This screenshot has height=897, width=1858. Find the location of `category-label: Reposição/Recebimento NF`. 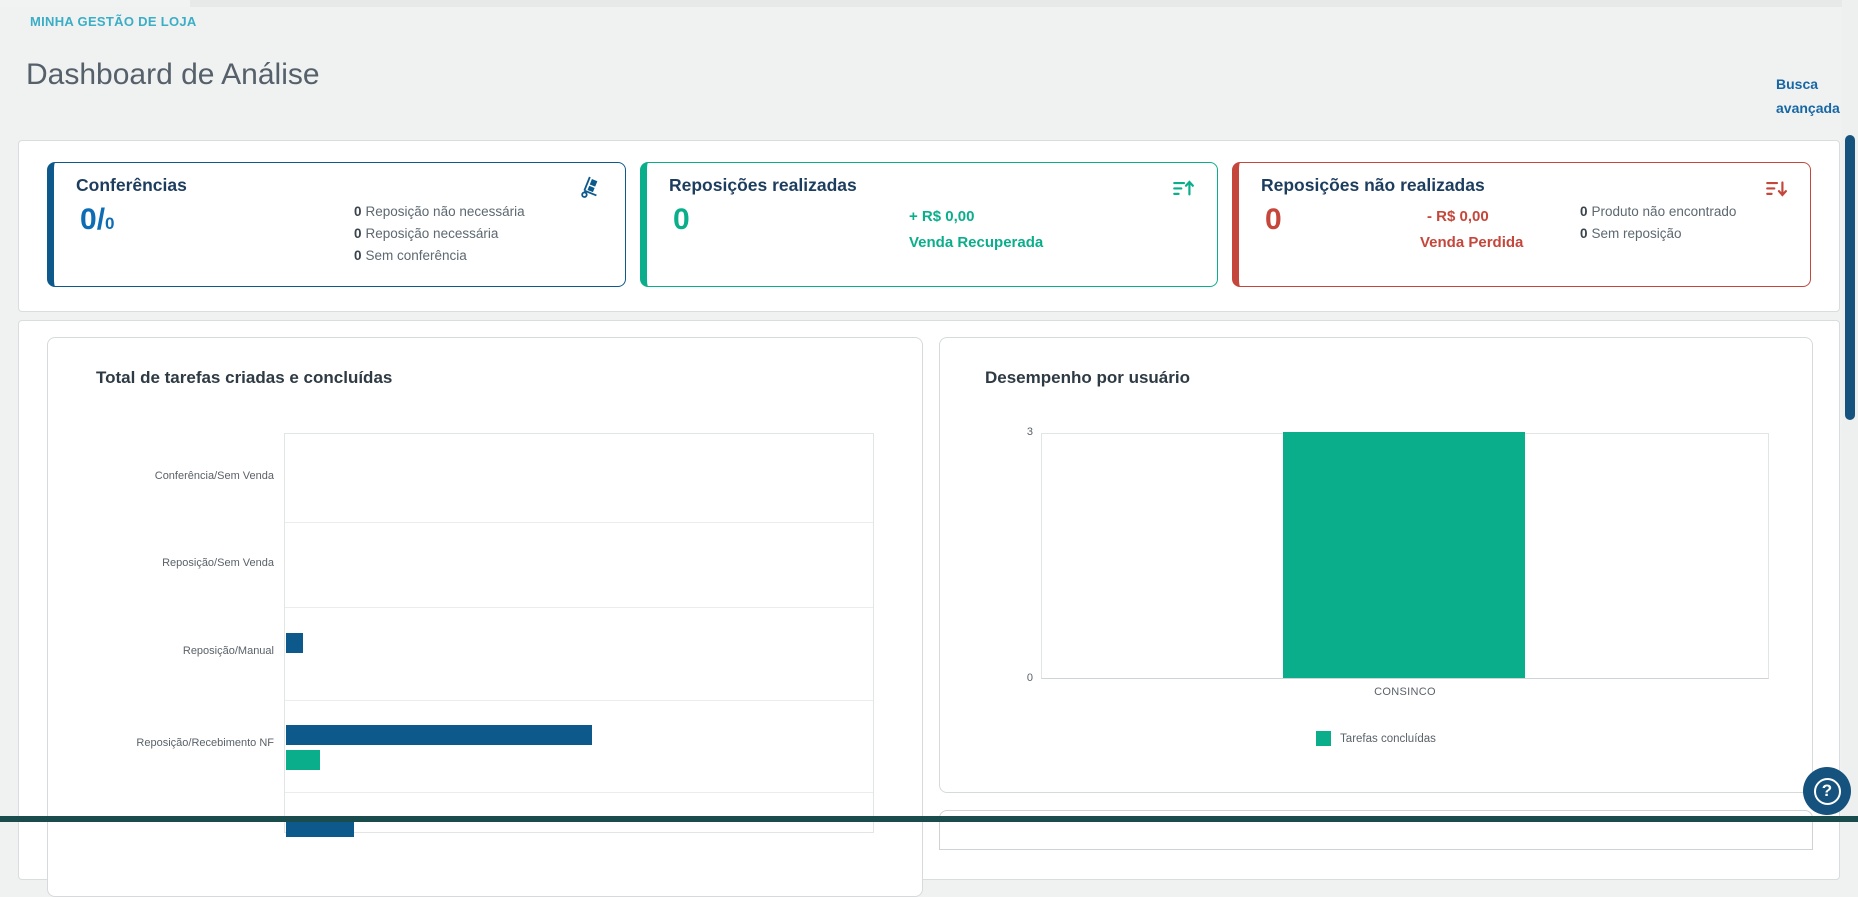

category-label: Reposição/Recebimento NF is located at coordinates (205, 743).